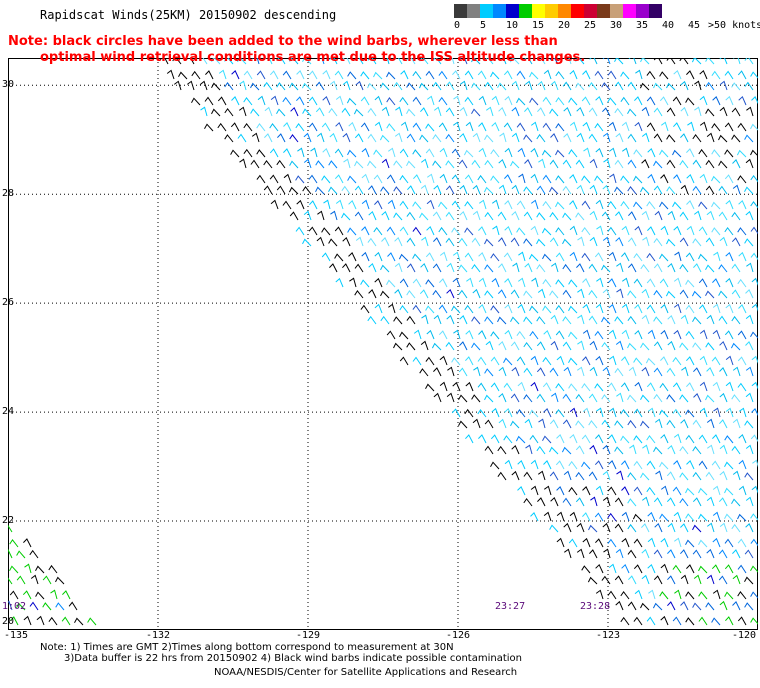 This screenshot has height=688, width=760. What do you see at coordinates (8, 303) in the screenshot?
I see `latitude-tick-label: 26` at bounding box center [8, 303].